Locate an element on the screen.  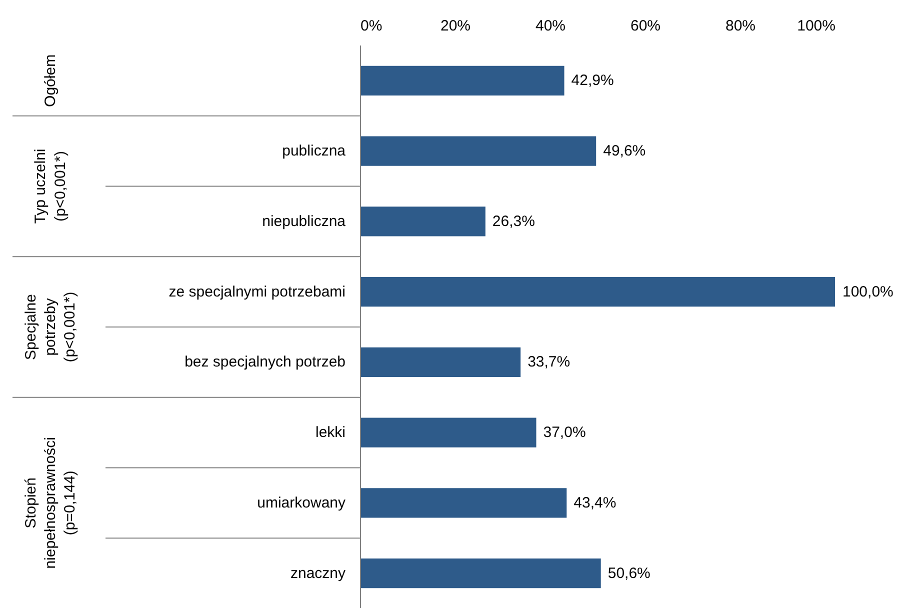
y-tick-label: znaczny is located at coordinates (318, 573).